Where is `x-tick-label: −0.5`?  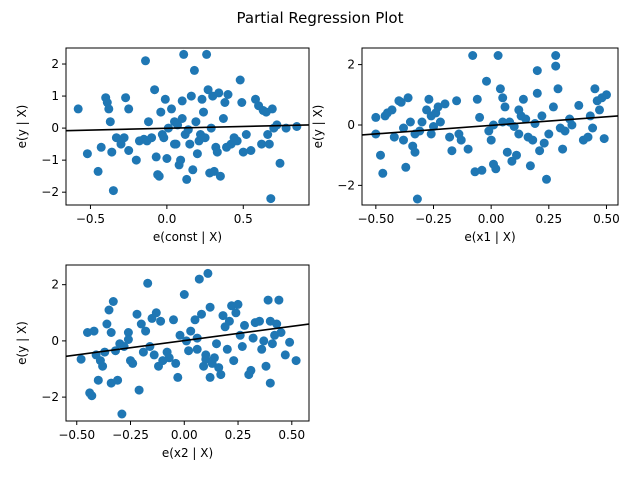 x-tick-label: −0.5 is located at coordinates (90, 219).